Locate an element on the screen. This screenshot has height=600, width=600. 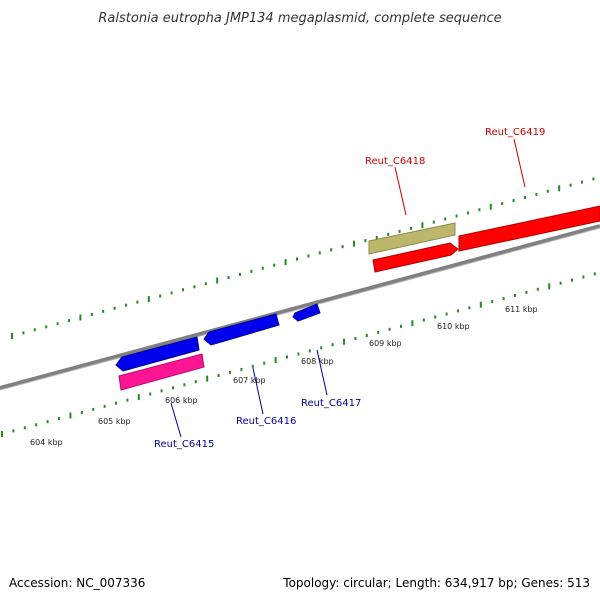
gene-reut-c6418 is located at coordinates (415, 257).